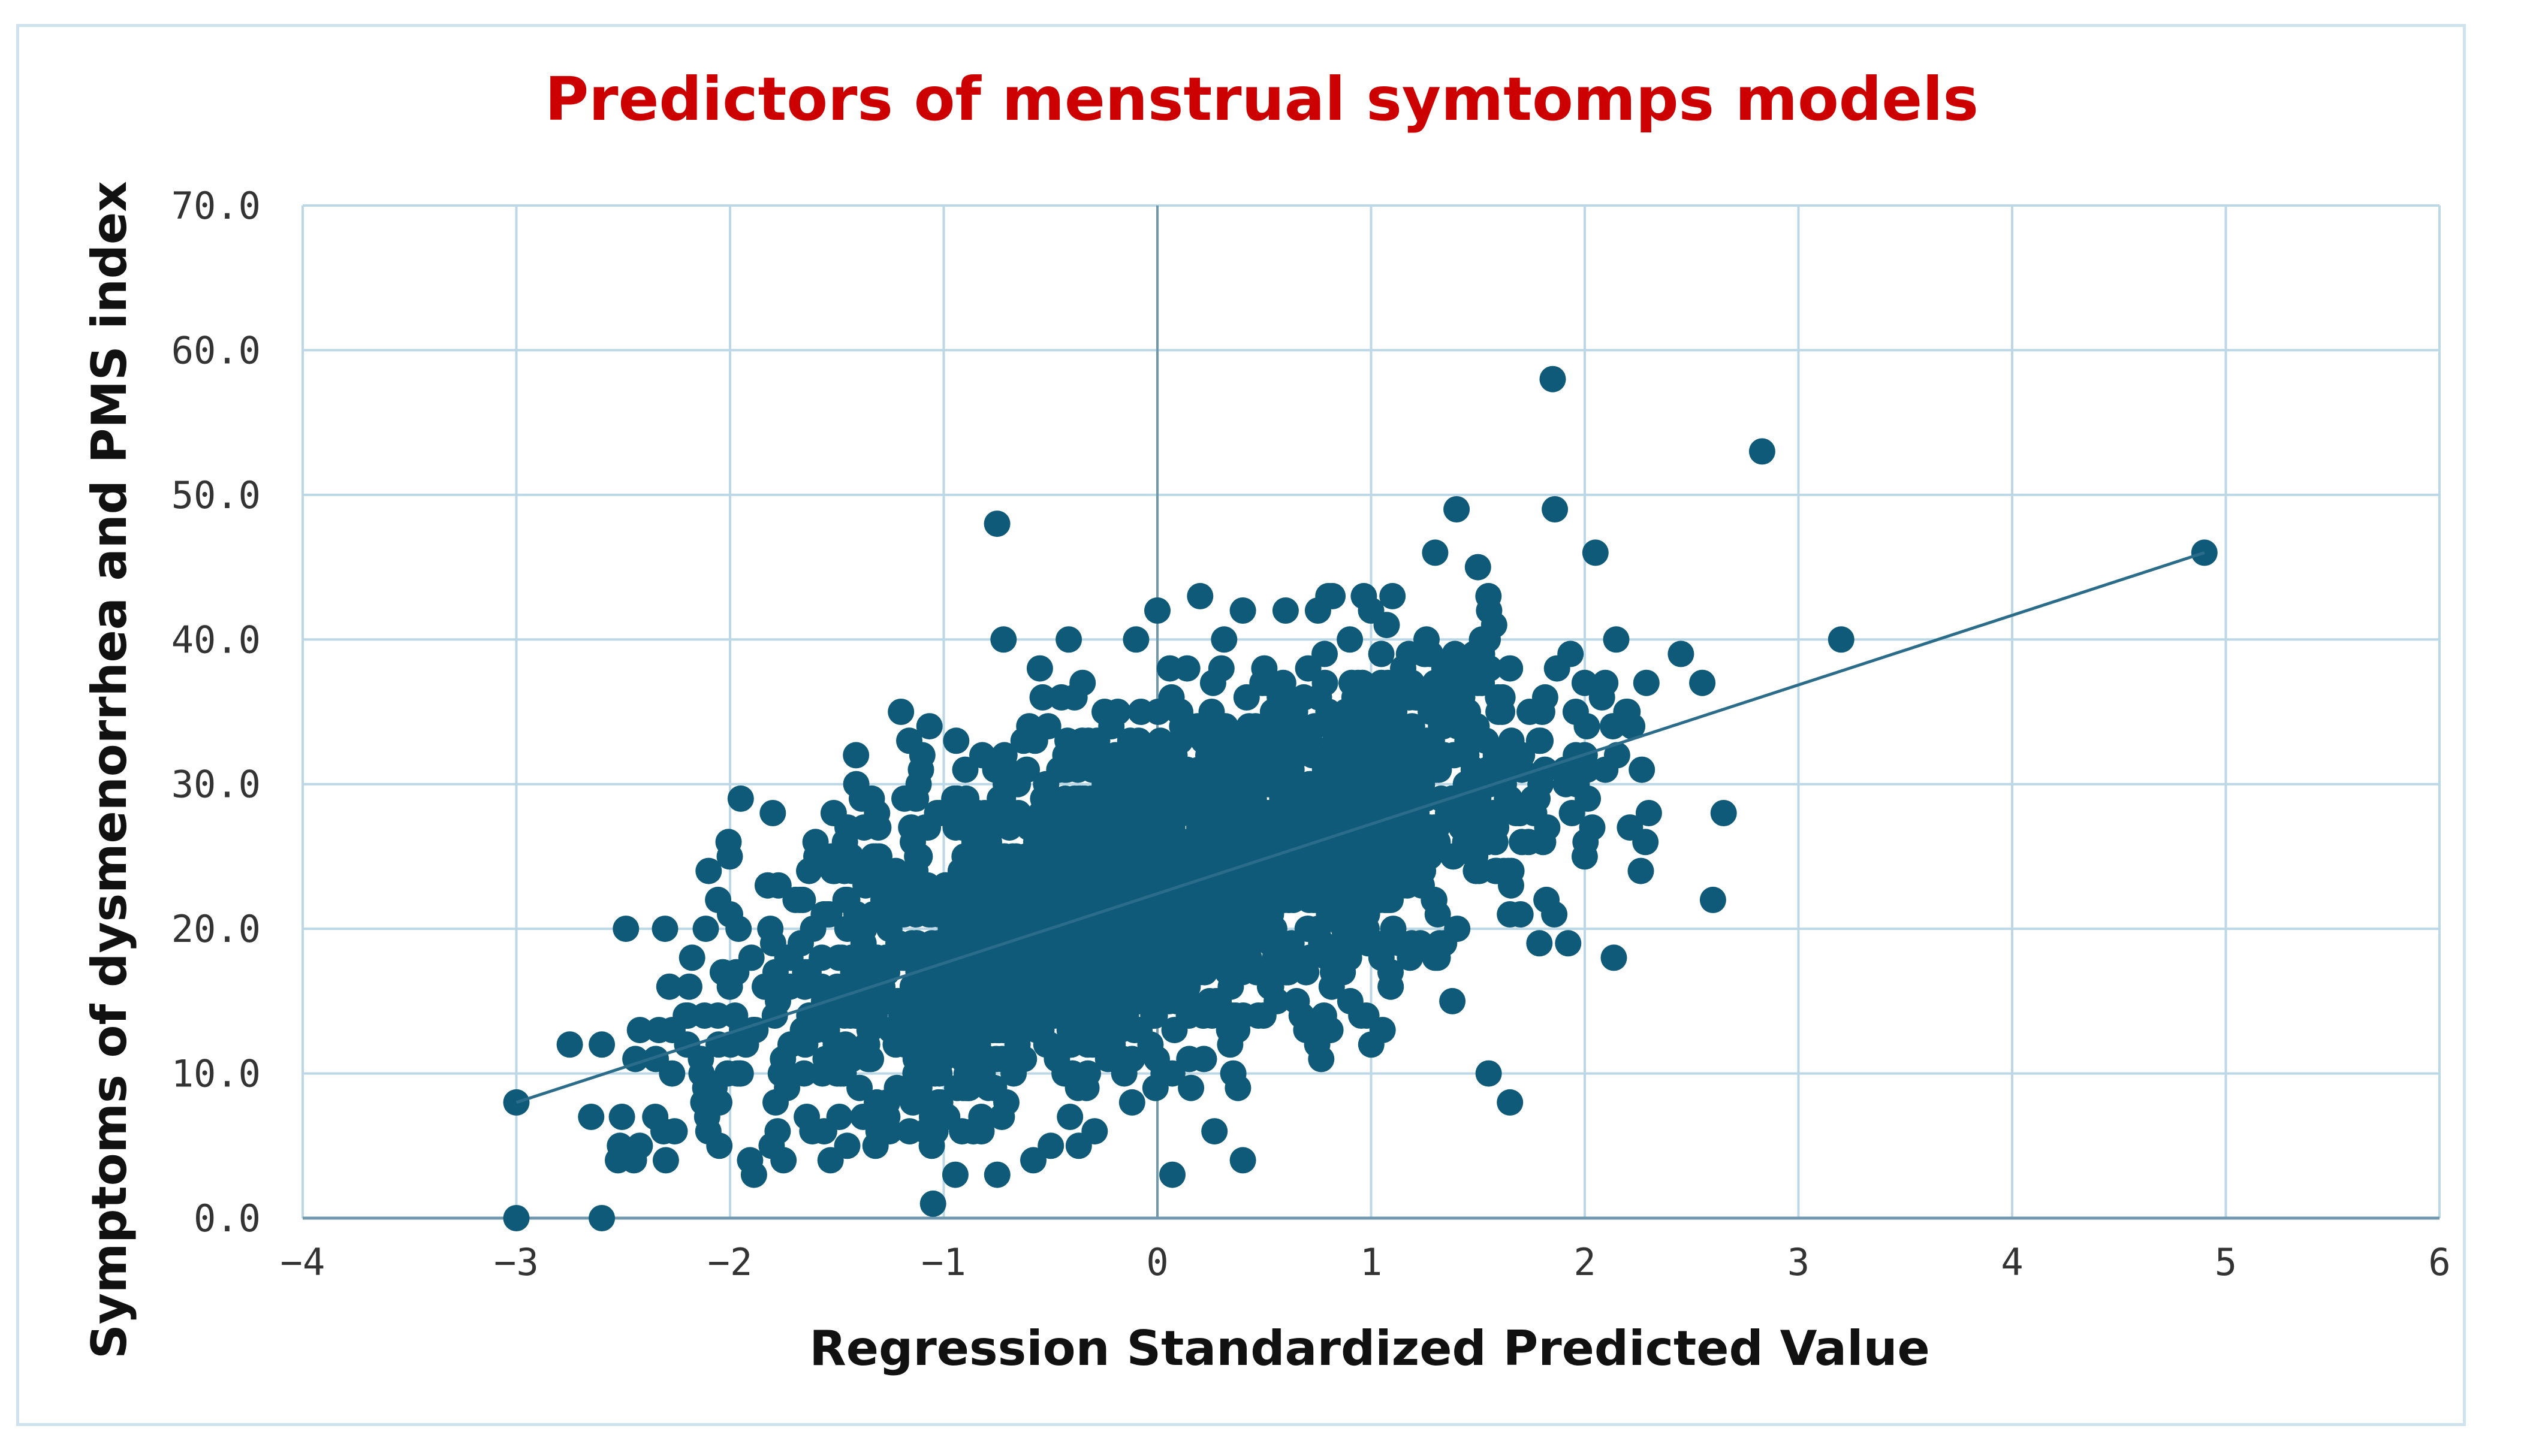 The image size is (2524, 1456). What do you see at coordinates (109, 770) in the screenshot?
I see `y-axis-label: Symptoms of dysmenorrhea and PMS index` at bounding box center [109, 770].